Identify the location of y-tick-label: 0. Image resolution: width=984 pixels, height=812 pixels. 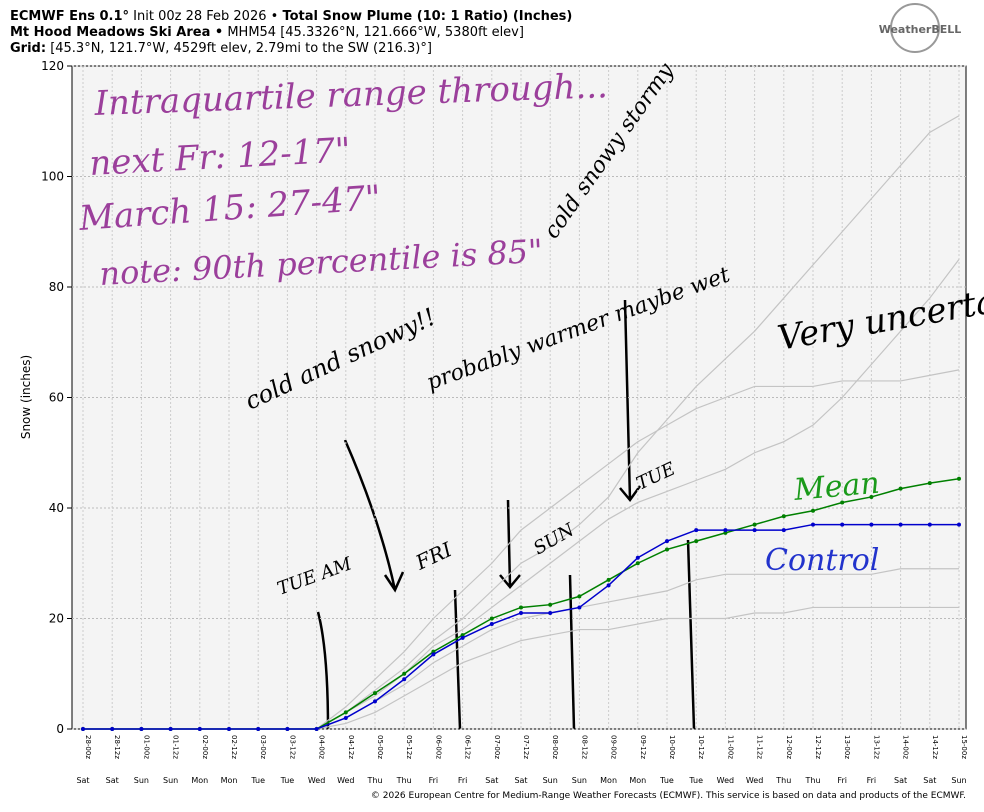
(60, 729).